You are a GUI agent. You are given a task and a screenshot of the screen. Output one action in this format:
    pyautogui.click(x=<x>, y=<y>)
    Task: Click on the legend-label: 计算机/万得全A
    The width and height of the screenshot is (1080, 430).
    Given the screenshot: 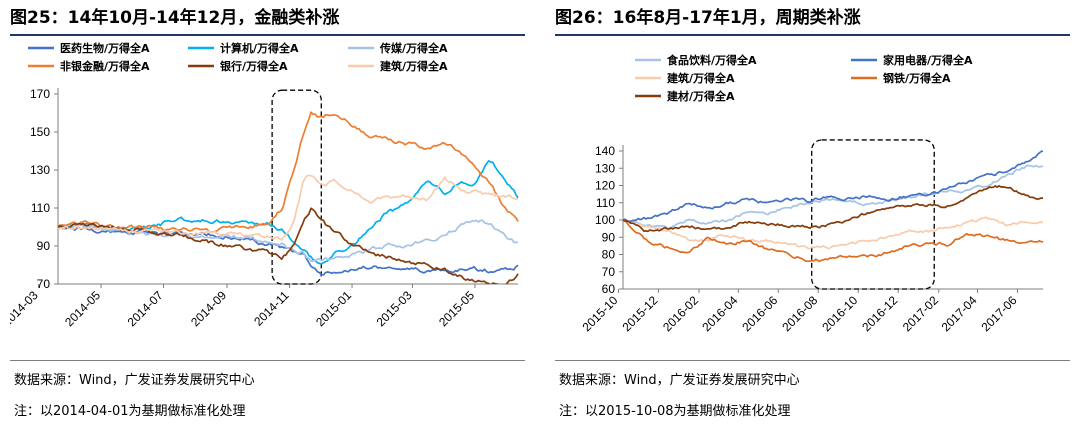 What is the action you would take?
    pyautogui.click(x=259, y=48)
    